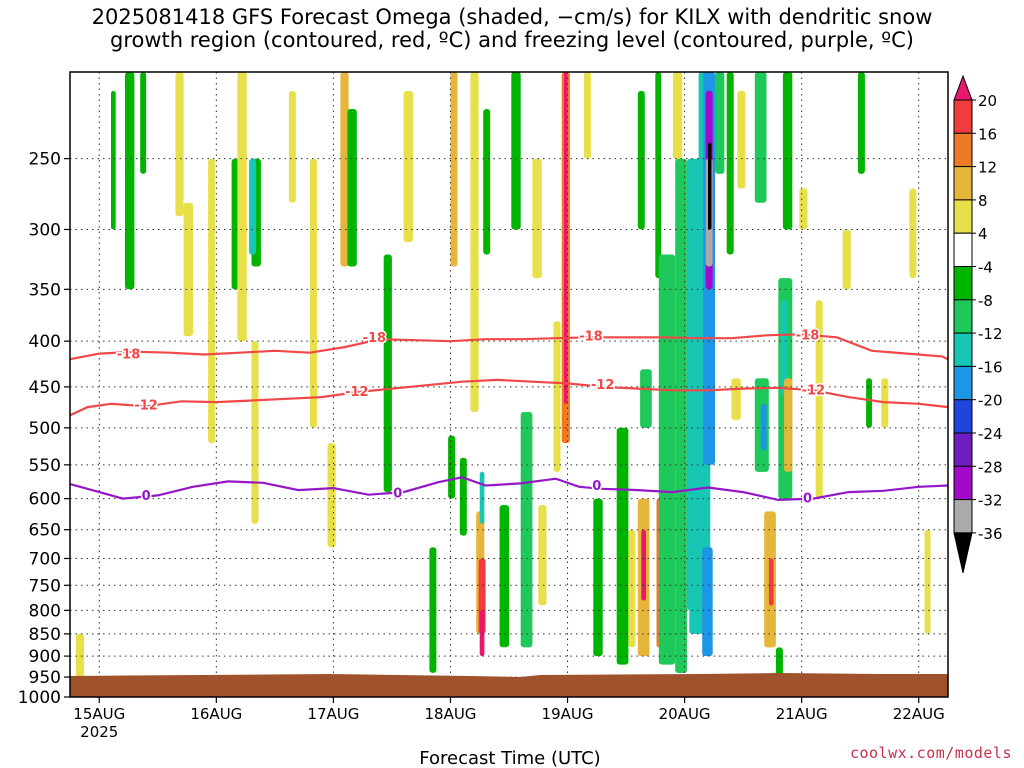  What do you see at coordinates (45, 531) in the screenshot?
I see `y-tick-label: 650` at bounding box center [45, 531].